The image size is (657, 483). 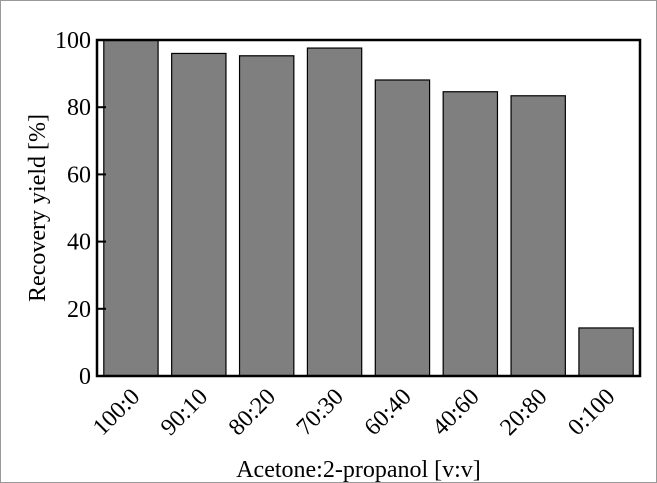 What do you see at coordinates (79, 310) in the screenshot?
I see `y-tick-label: 20` at bounding box center [79, 310].